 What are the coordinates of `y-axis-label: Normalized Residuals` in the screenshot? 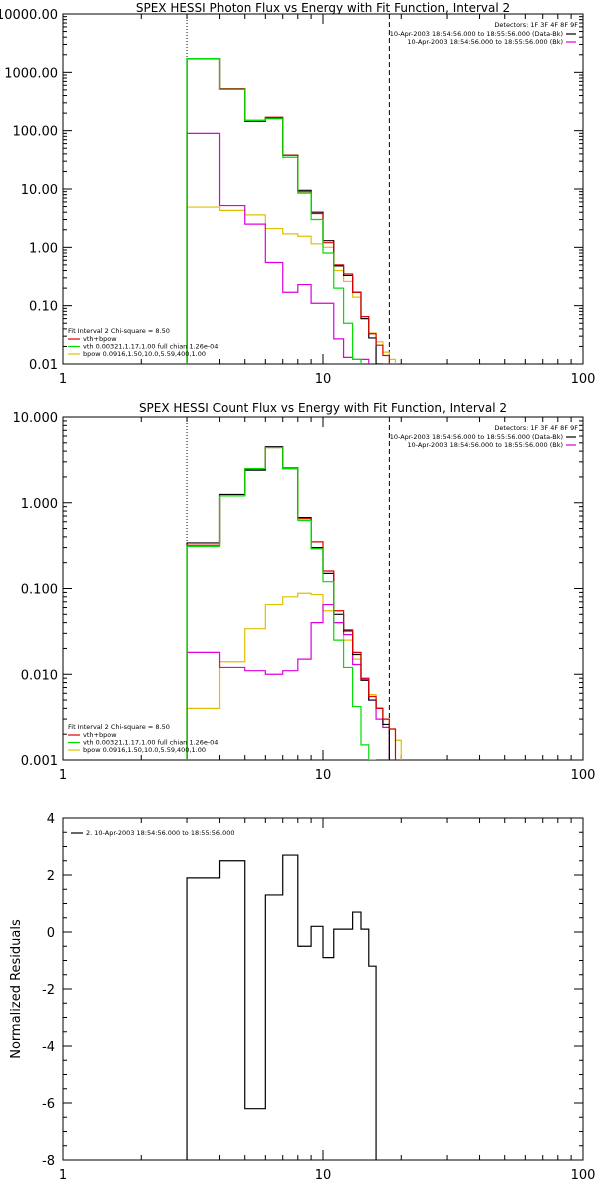 It's located at (16, 989).